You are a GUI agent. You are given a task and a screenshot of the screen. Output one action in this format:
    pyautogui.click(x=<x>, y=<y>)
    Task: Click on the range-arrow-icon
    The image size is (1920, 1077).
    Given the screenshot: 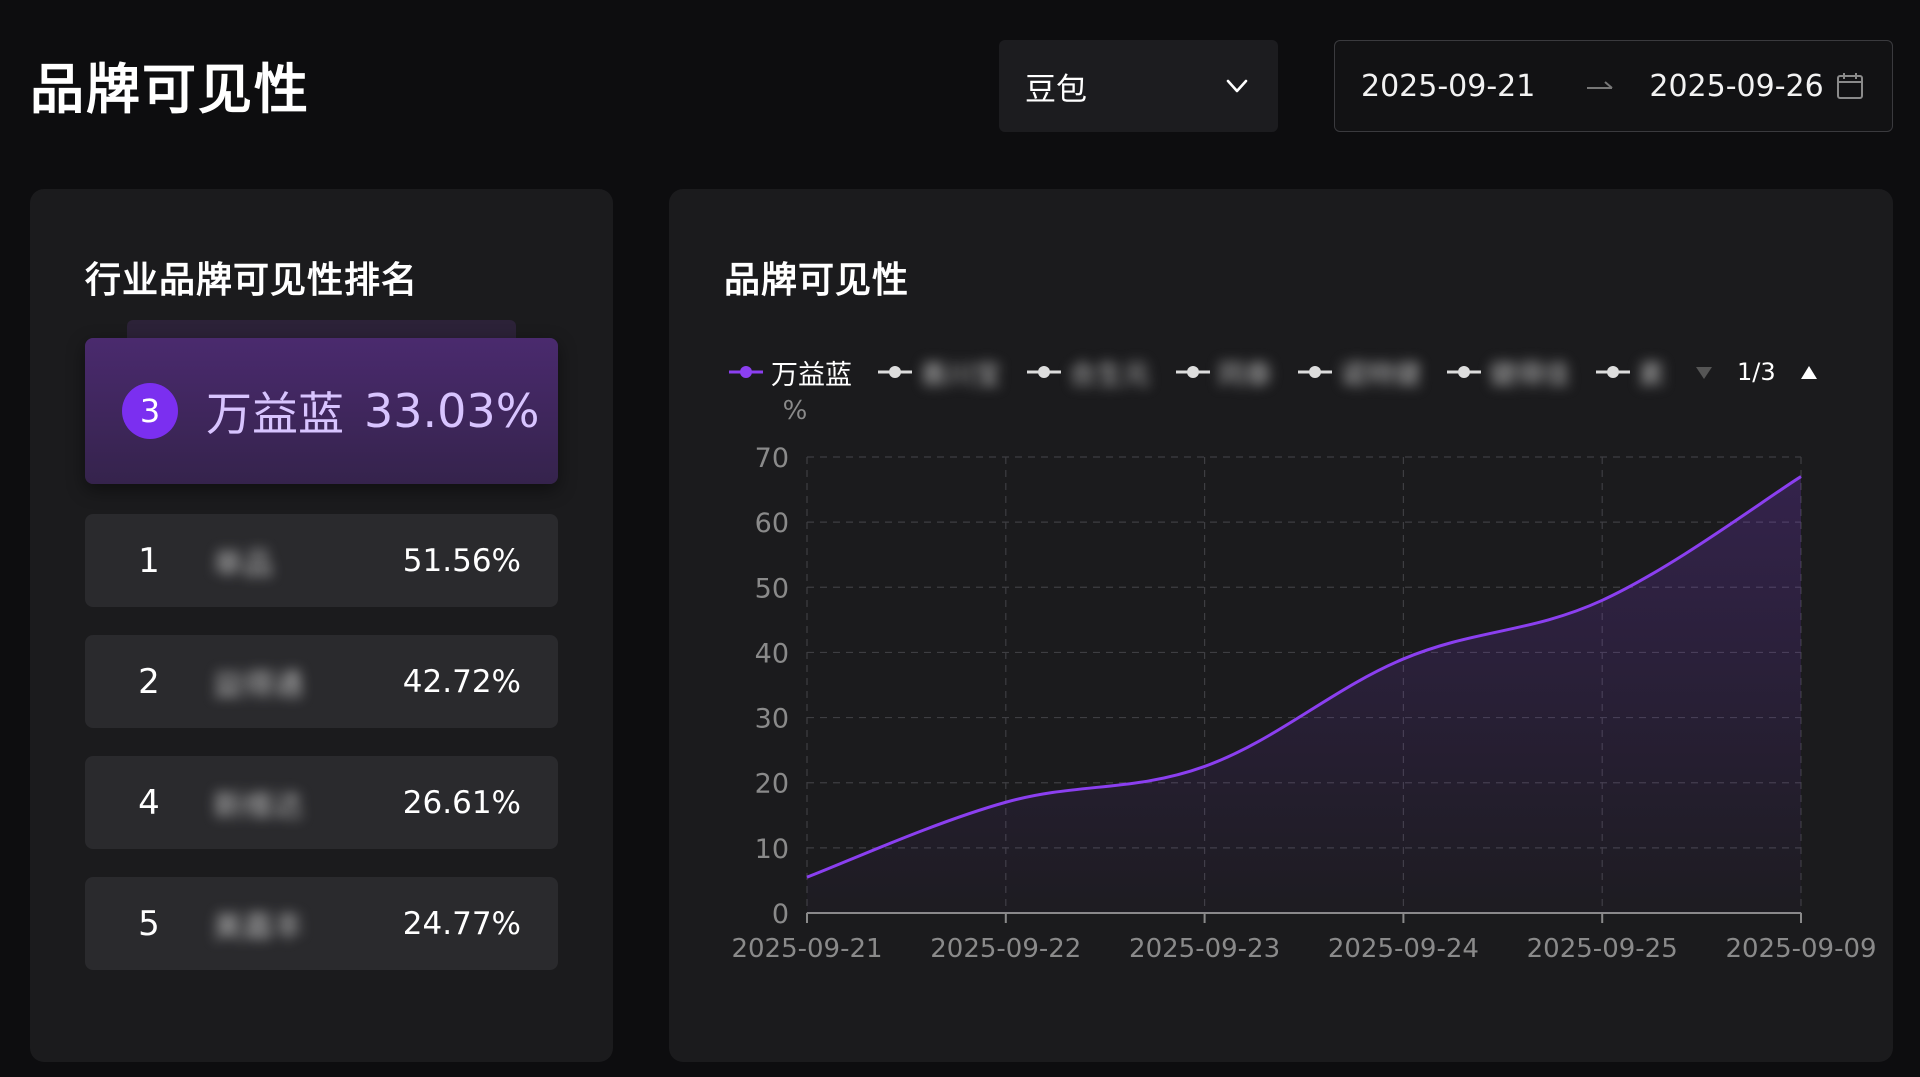 What is the action you would take?
    pyautogui.click(x=1600, y=85)
    